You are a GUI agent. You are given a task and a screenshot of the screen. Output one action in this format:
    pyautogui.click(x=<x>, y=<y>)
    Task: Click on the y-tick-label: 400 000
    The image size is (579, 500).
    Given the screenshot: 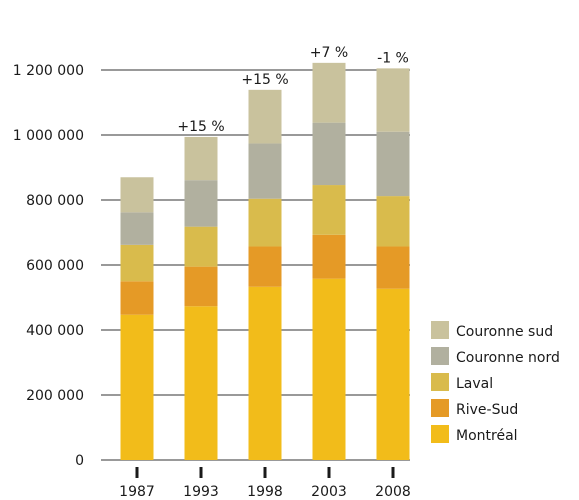 What is the action you would take?
    pyautogui.click(x=55, y=331)
    